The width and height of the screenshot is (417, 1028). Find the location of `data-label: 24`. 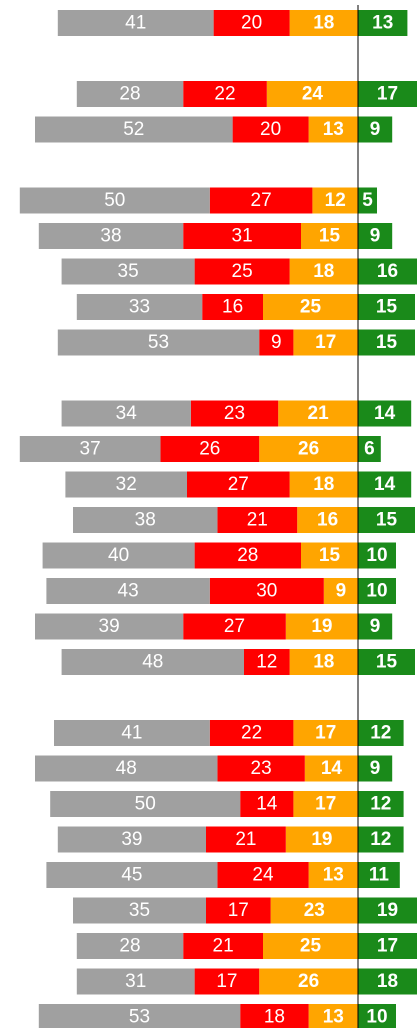

data-label: 24 is located at coordinates (313, 94).